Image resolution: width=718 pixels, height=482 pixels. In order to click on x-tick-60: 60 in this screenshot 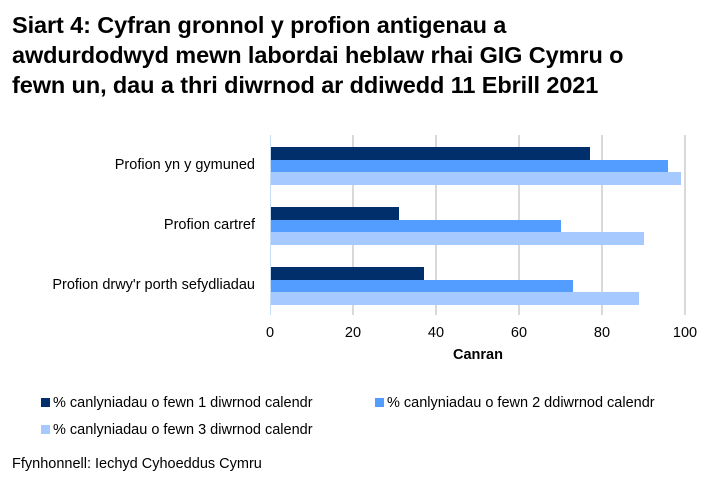, I will do `click(519, 333)`.